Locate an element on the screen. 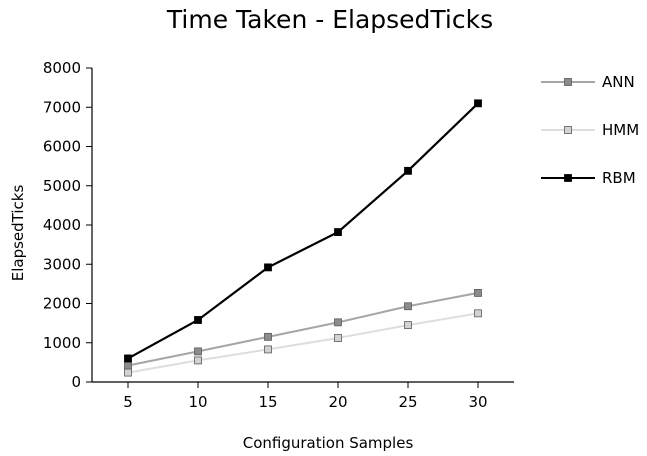 The image size is (647, 456). hmm-line is located at coordinates (303, 343).